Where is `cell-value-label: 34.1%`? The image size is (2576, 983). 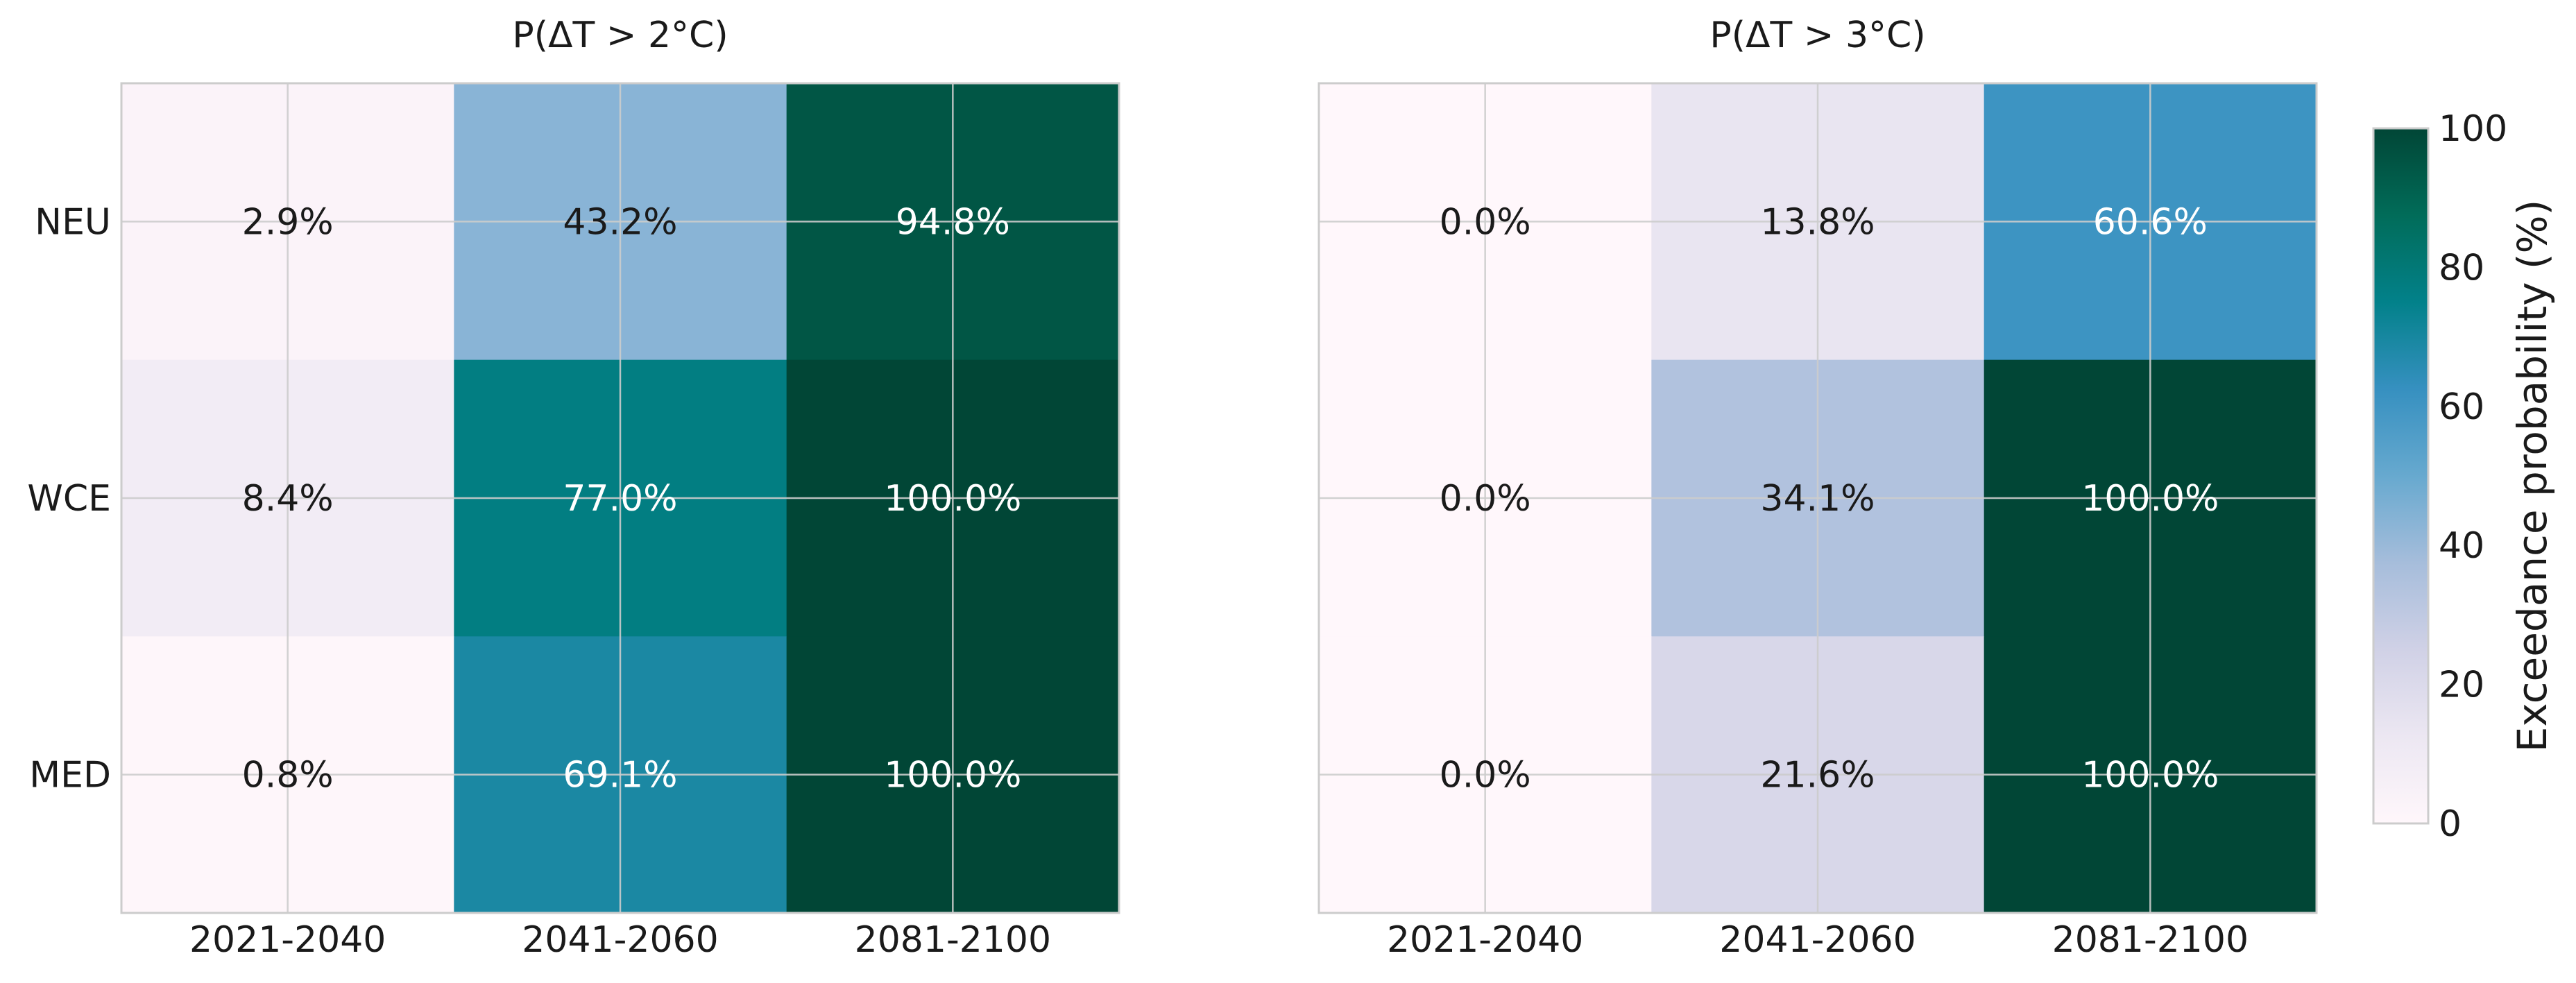 cell-value-label: 34.1% is located at coordinates (1817, 499).